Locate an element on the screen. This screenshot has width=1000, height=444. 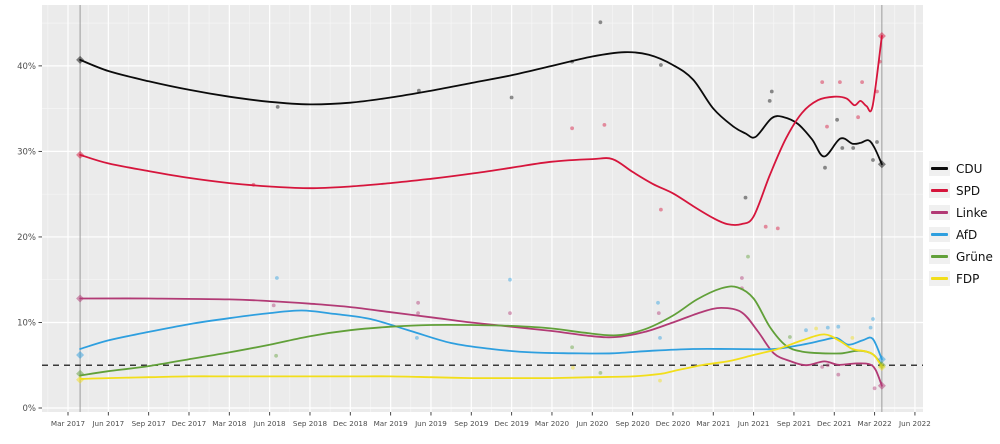
x-axis-tick-label: Jun 2021 is located at coordinates (753, 423).